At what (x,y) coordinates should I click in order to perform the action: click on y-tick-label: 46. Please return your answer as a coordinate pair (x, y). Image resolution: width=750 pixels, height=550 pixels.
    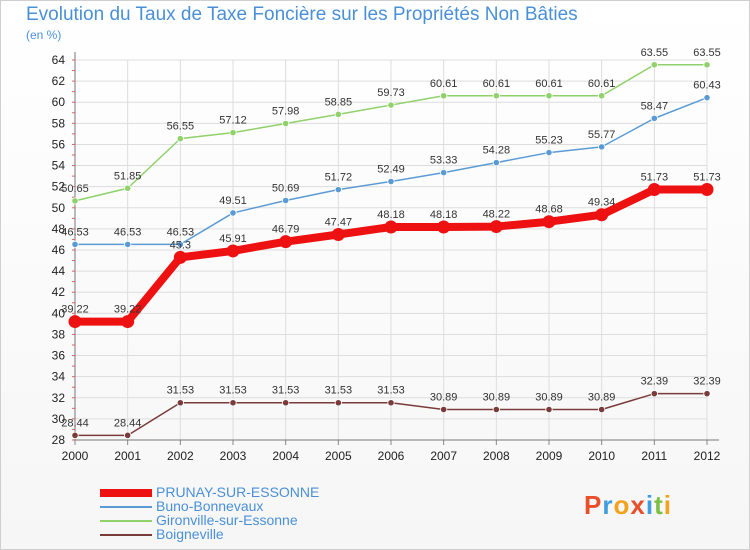
    Looking at the image, I should click on (59, 250).